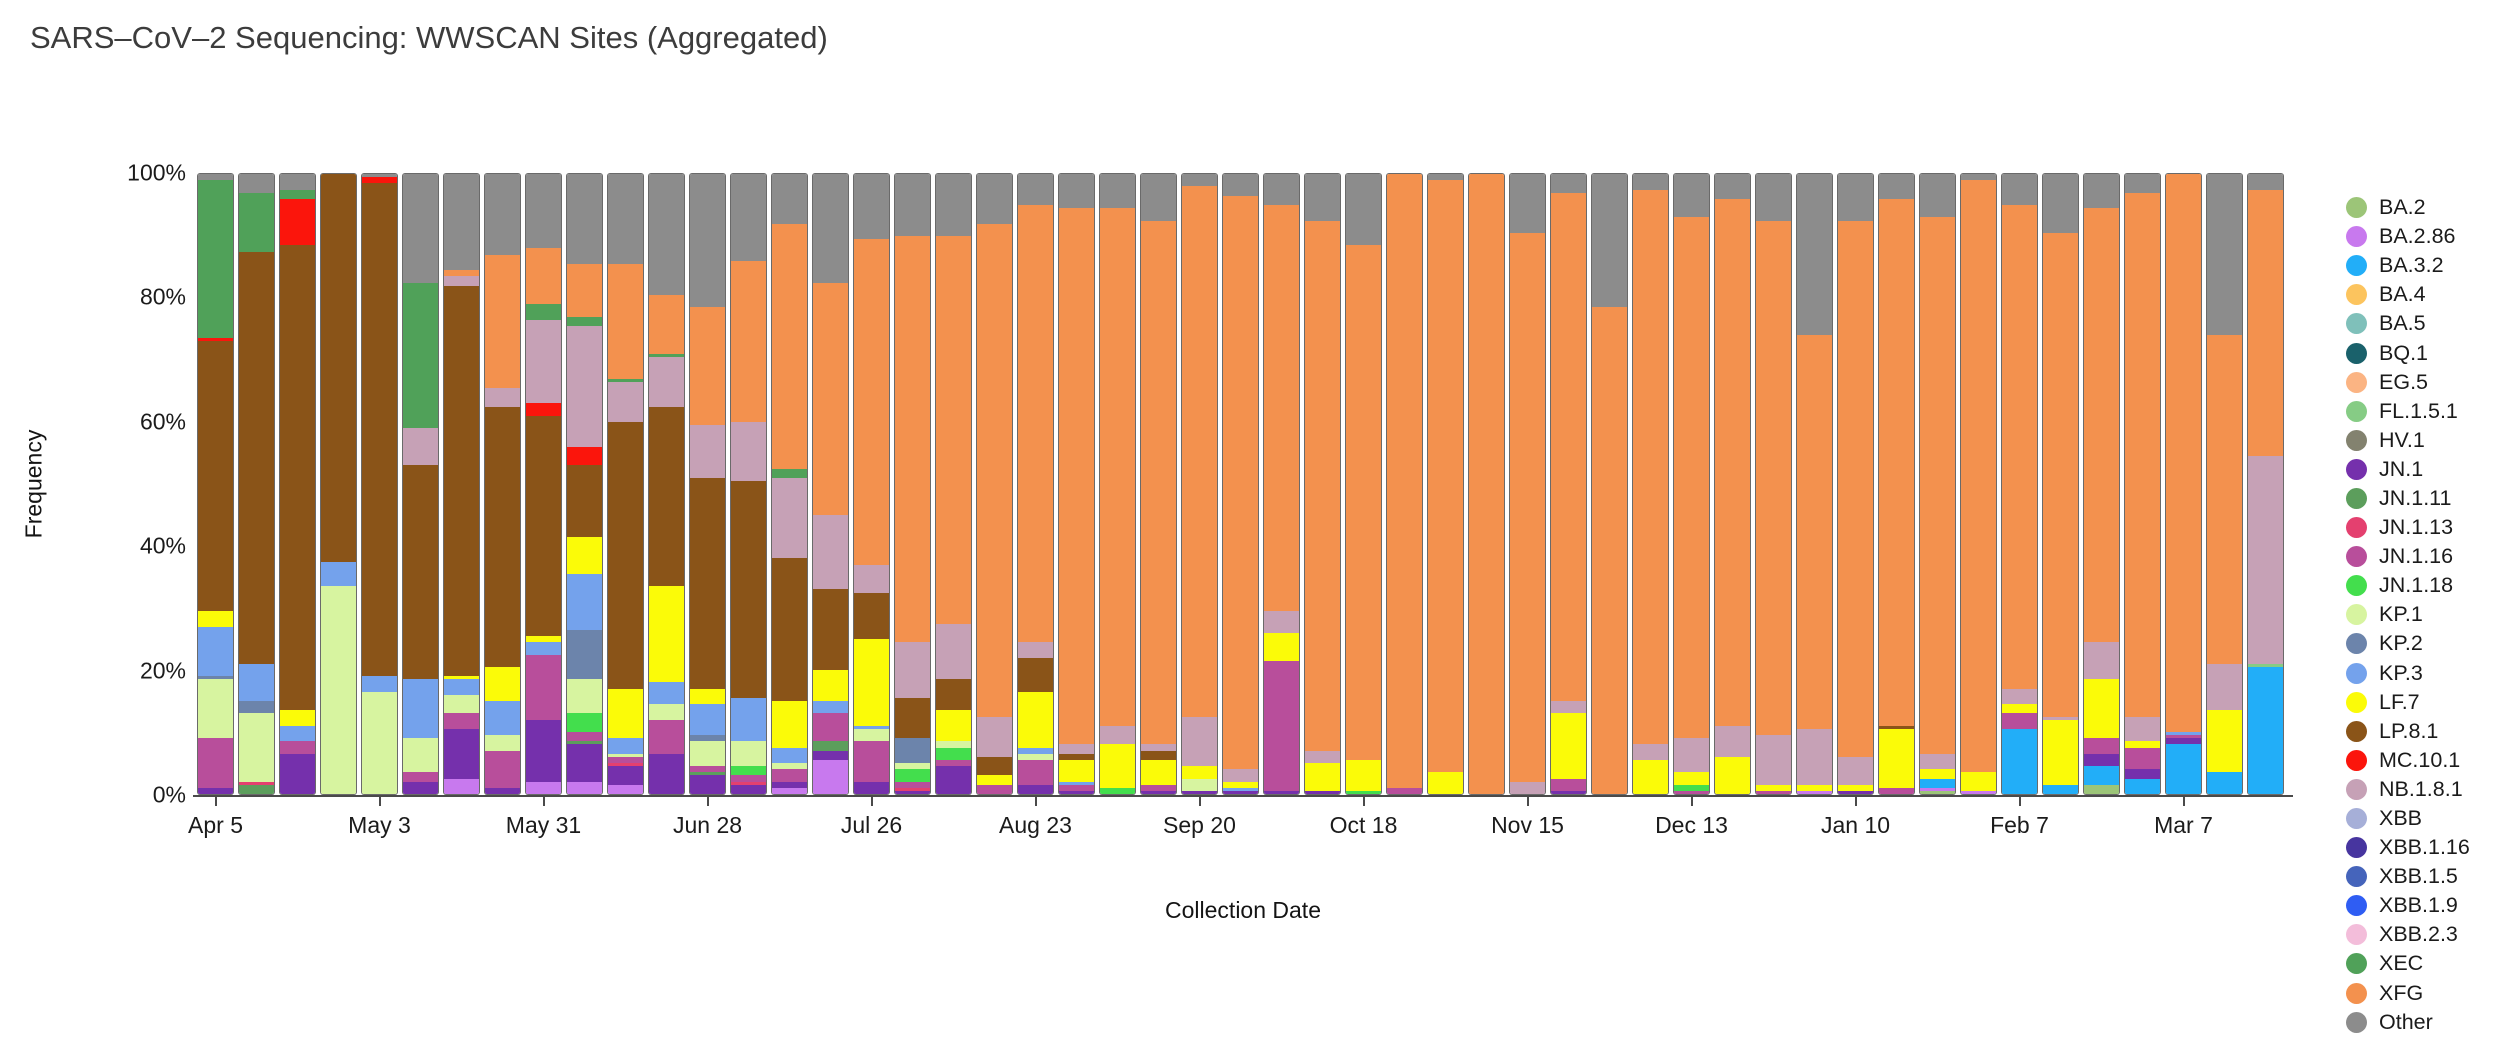  Describe the element at coordinates (2420, 759) in the screenshot. I see `legend-label: MC.10.1` at that location.